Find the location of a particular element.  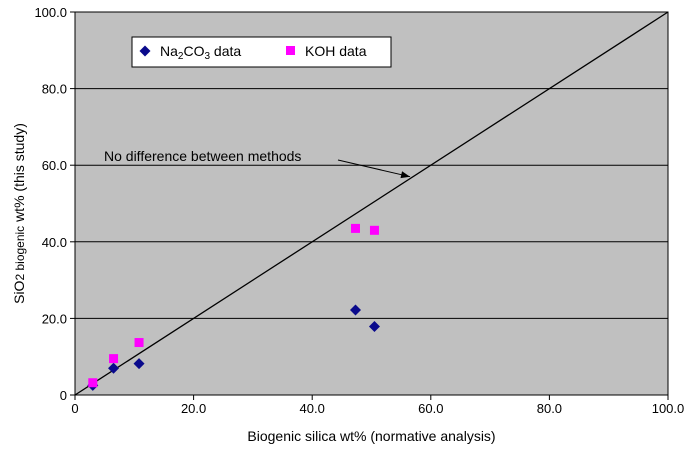

x-tick-label: 100.0 is located at coordinates (668, 408).